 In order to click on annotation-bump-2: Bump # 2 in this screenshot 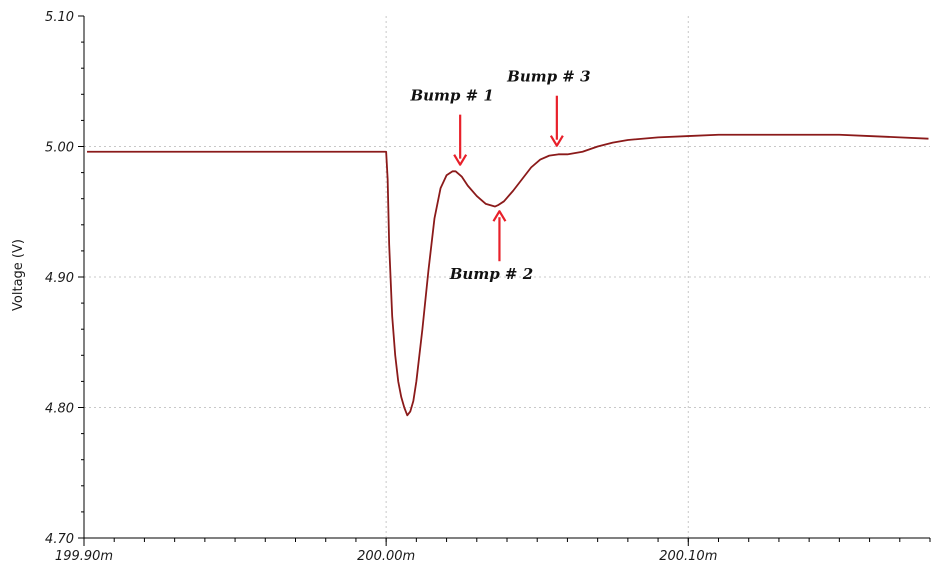, I will do `click(491, 246)`.